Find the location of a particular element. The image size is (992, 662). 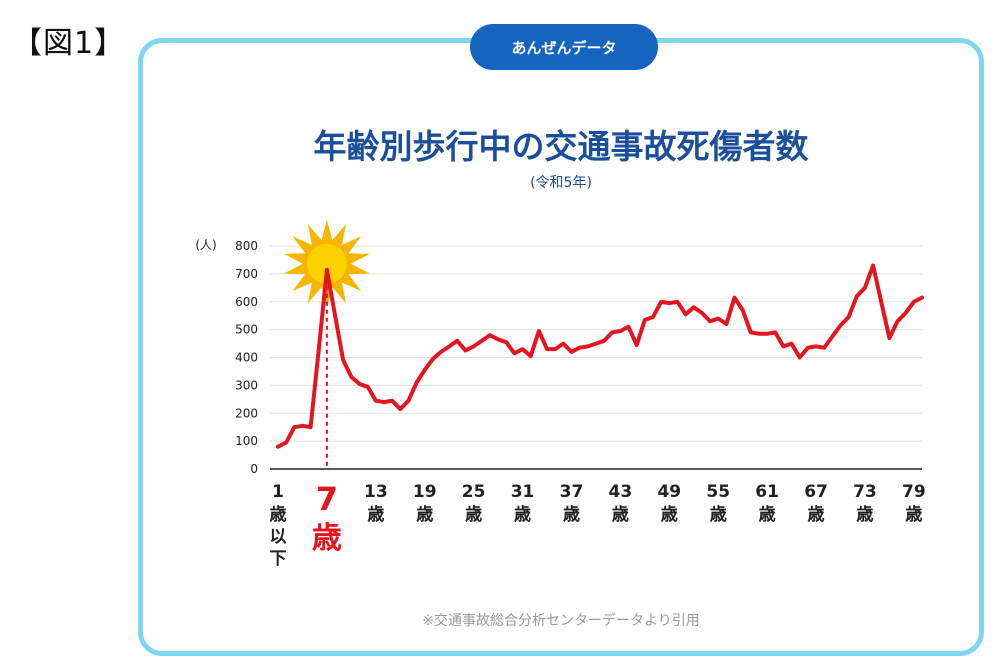

x-tick-label: 43 is located at coordinates (621, 492).